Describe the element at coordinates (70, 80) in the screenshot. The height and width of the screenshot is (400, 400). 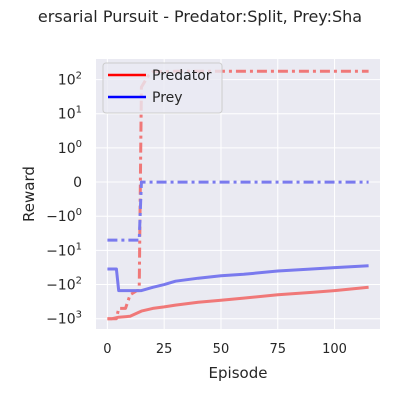
I see `y-tick-label: 10²` at that location.